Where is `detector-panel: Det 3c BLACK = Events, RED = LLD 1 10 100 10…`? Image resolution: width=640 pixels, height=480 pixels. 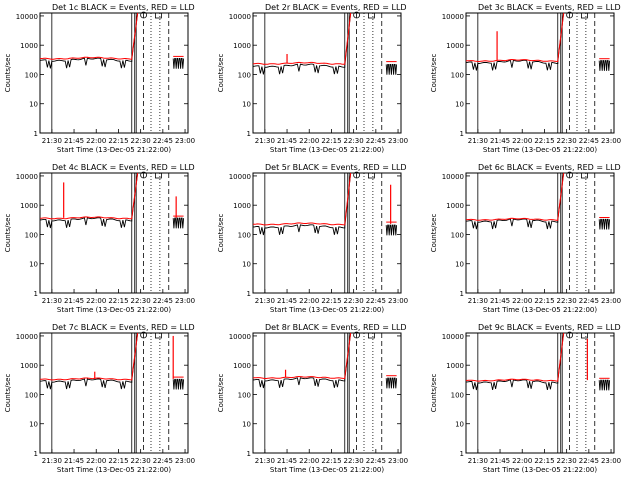
detector-panel: Det 3c BLACK = Events, RED = LLD 1 10 100 10… is located at coordinates (525, 78).